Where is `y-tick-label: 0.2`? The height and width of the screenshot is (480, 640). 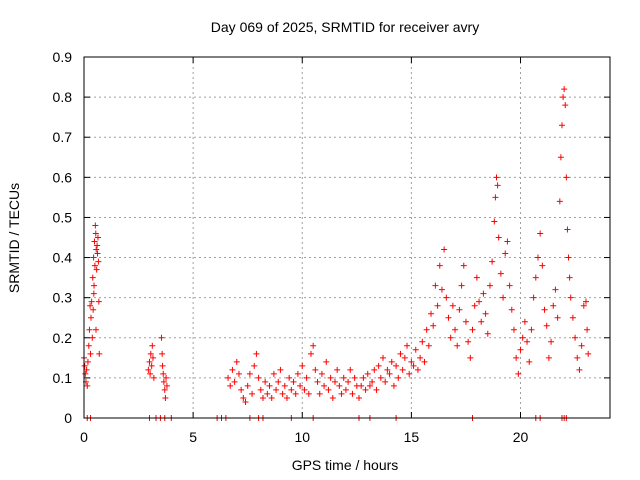 y-tick-label: 0.2 is located at coordinates (63, 338).